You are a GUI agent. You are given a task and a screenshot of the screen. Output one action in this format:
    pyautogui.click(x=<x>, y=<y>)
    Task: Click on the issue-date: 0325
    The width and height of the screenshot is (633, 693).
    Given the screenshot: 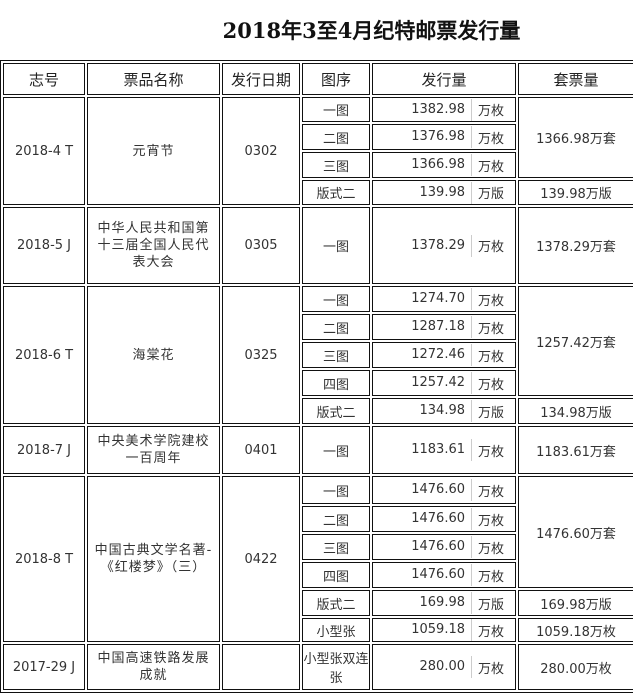 What is the action you would take?
    pyautogui.click(x=261, y=355)
    